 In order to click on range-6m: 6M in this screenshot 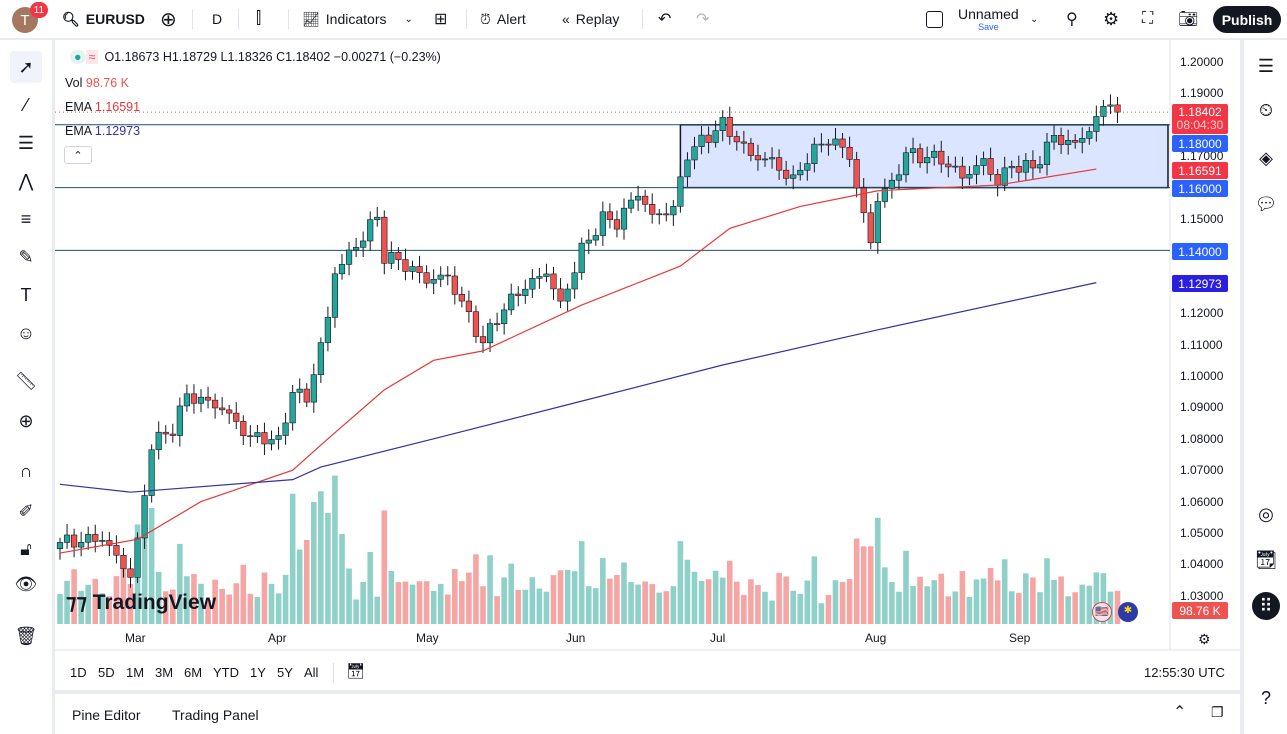, I will do `click(193, 672)`.